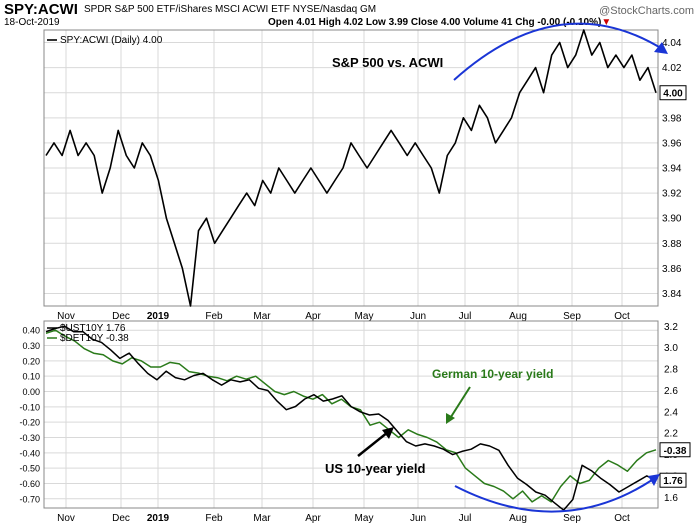  Describe the element at coordinates (66, 316) in the screenshot. I see `top-xtick-label: Nov` at that location.